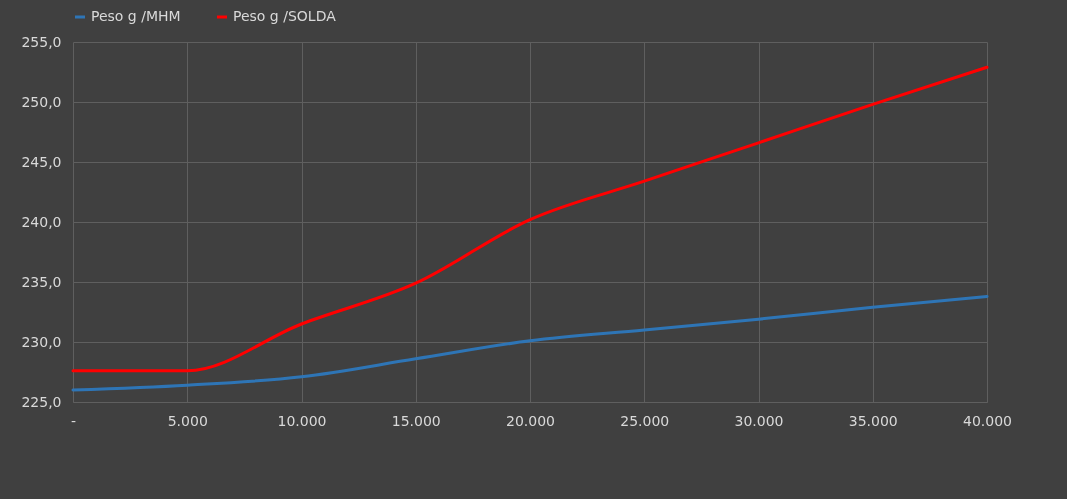 The width and height of the screenshot is (1067, 499). What do you see at coordinates (873, 420) in the screenshot?
I see `x-tick-label: 35.000` at bounding box center [873, 420].